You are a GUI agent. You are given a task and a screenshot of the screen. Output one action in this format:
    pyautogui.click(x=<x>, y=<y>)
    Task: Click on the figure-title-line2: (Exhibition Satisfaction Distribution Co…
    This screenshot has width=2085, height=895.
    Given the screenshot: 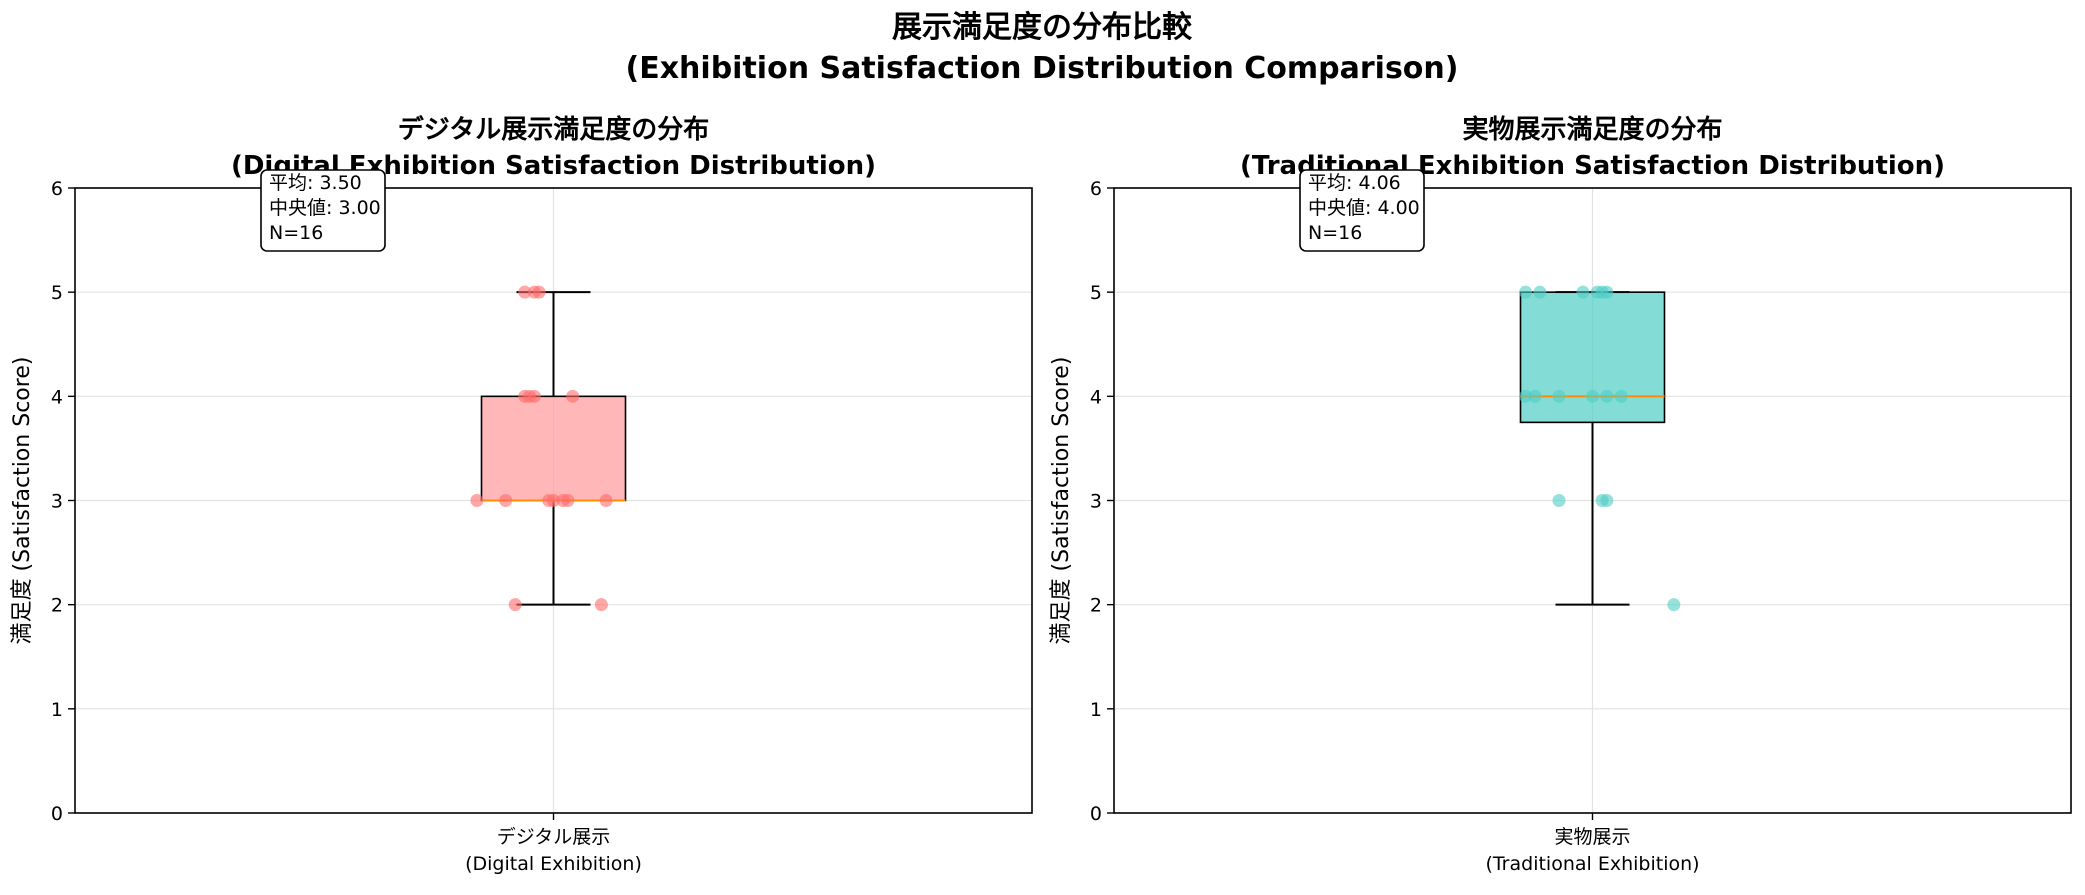 What is the action you would take?
    pyautogui.click(x=1042, y=68)
    